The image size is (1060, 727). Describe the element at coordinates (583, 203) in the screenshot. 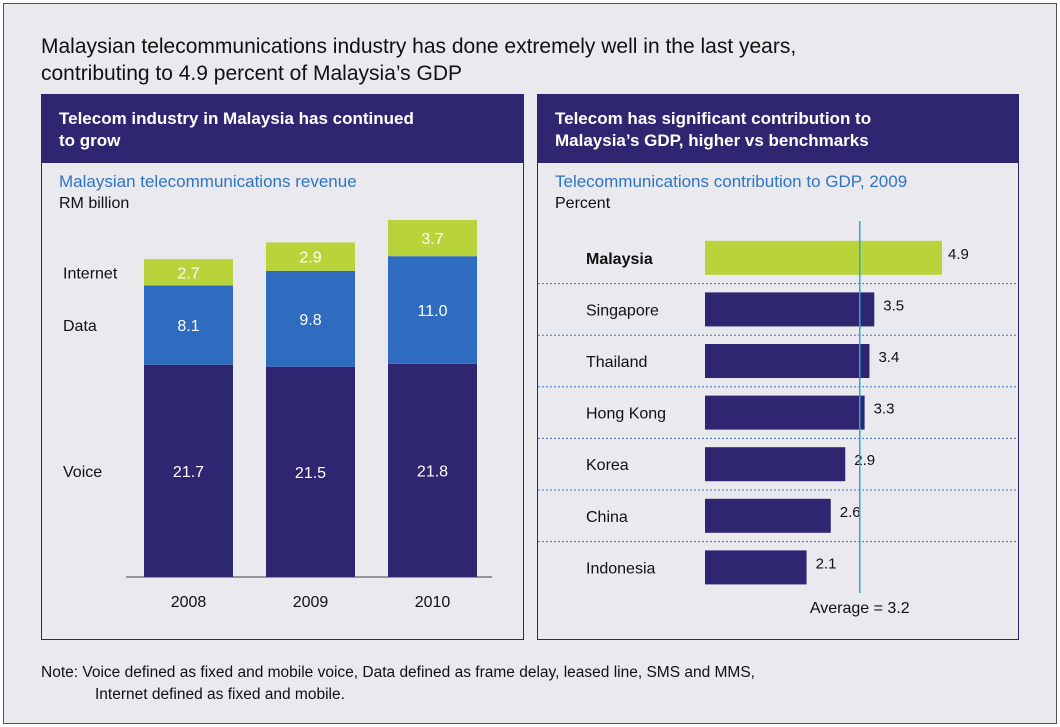

I see `gdp-chart-unit: Percent` at that location.